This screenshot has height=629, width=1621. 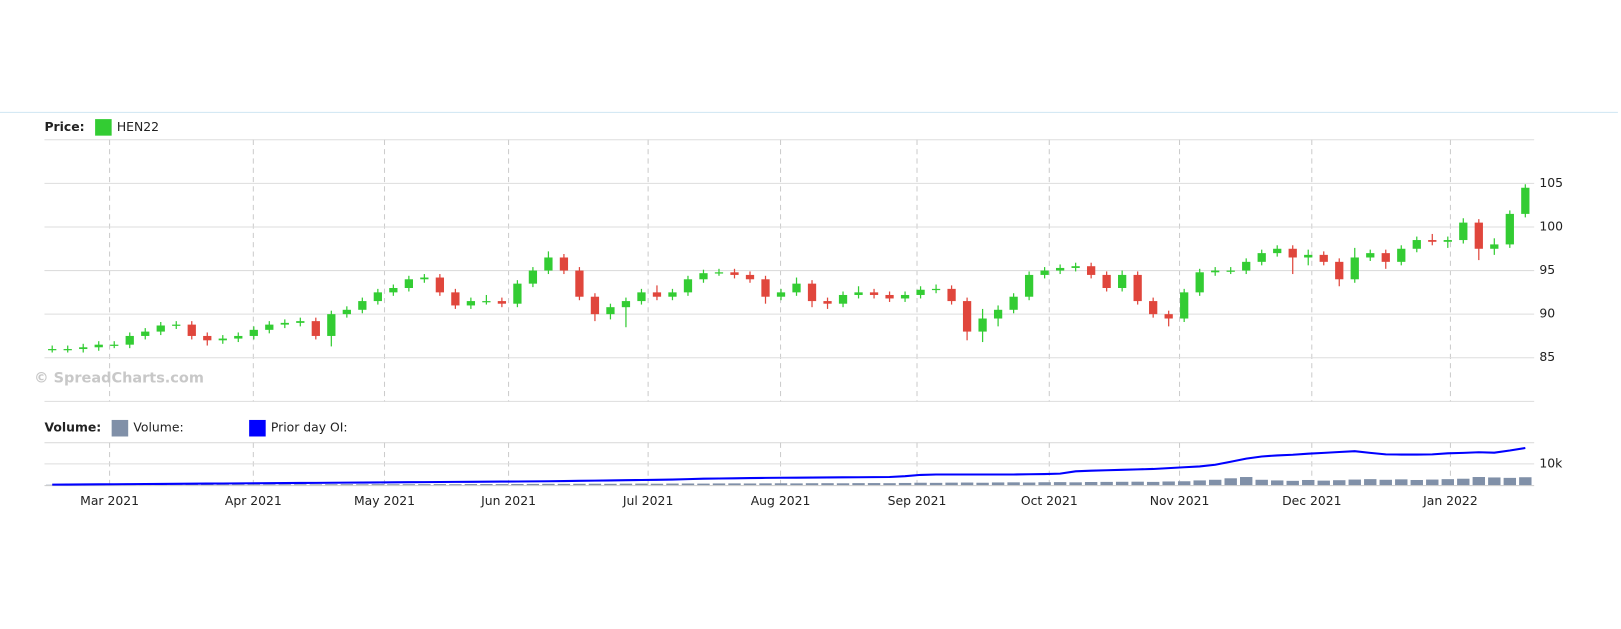 What do you see at coordinates (647, 500) in the screenshot?
I see `x-tick-label: Jul 2021` at bounding box center [647, 500].